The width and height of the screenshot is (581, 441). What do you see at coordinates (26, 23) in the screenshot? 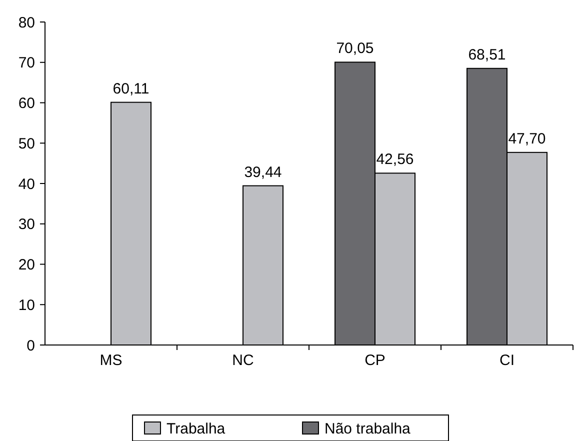
I see `y-tick-label: 80` at bounding box center [26, 23].